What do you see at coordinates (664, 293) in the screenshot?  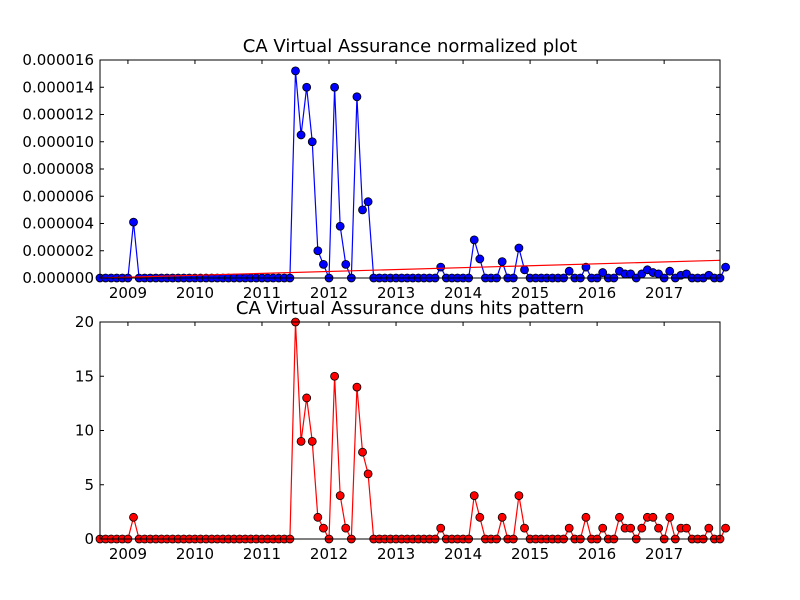 I see `chart1-xtick-label: 2017` at bounding box center [664, 293].